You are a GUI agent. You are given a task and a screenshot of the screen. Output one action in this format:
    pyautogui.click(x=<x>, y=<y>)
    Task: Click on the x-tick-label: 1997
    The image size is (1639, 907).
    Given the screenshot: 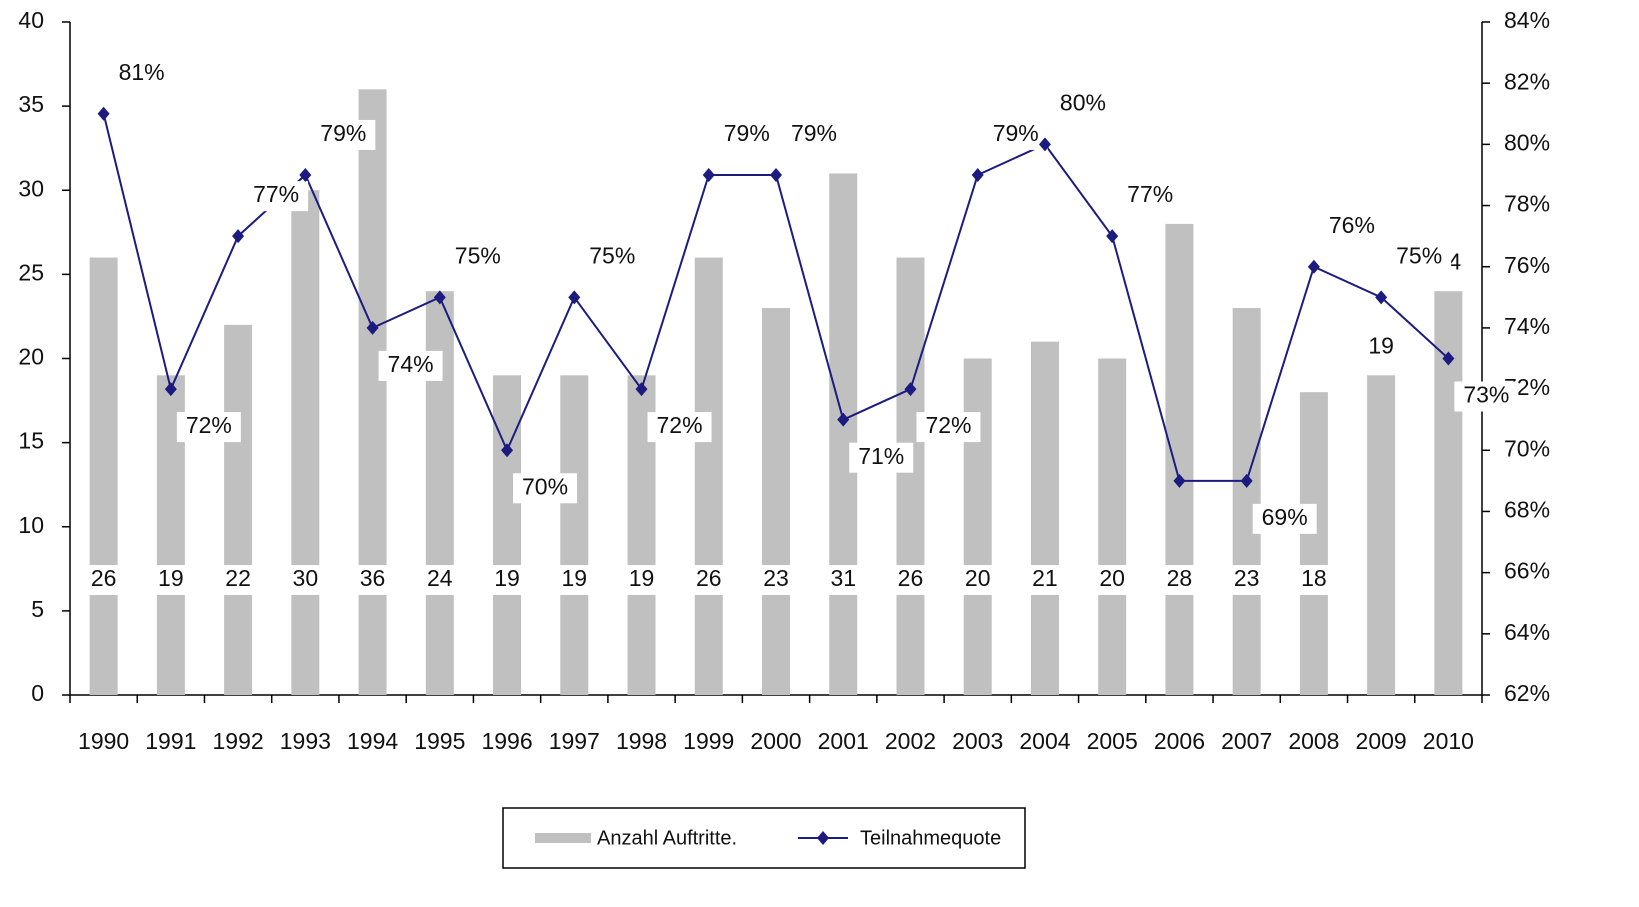 What is the action you would take?
    pyautogui.click(x=574, y=741)
    